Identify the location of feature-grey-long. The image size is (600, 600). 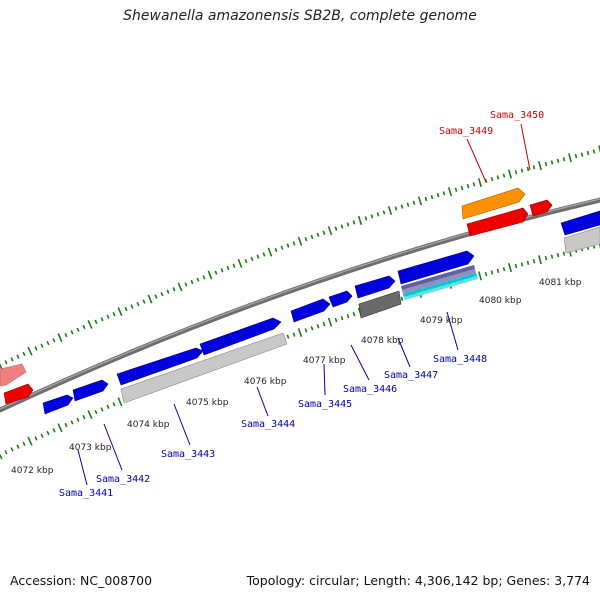
(204, 368).